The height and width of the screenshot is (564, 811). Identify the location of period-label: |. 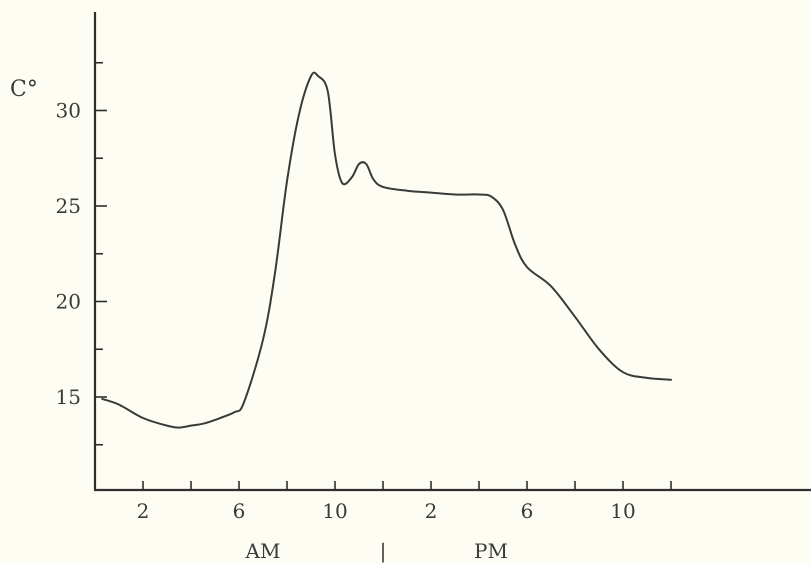
(383, 551).